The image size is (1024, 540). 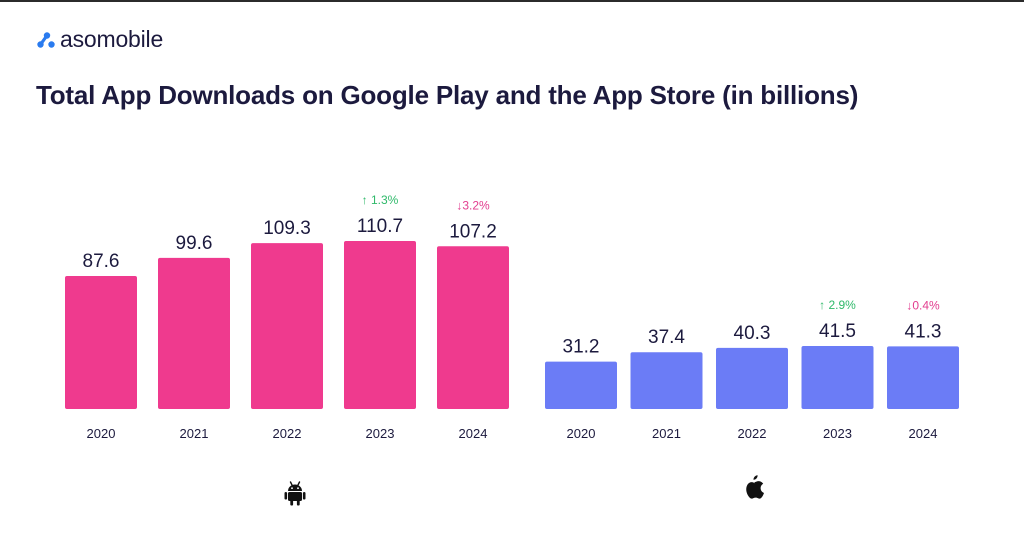 I want to click on bar-1-2022, so click(x=752, y=378).